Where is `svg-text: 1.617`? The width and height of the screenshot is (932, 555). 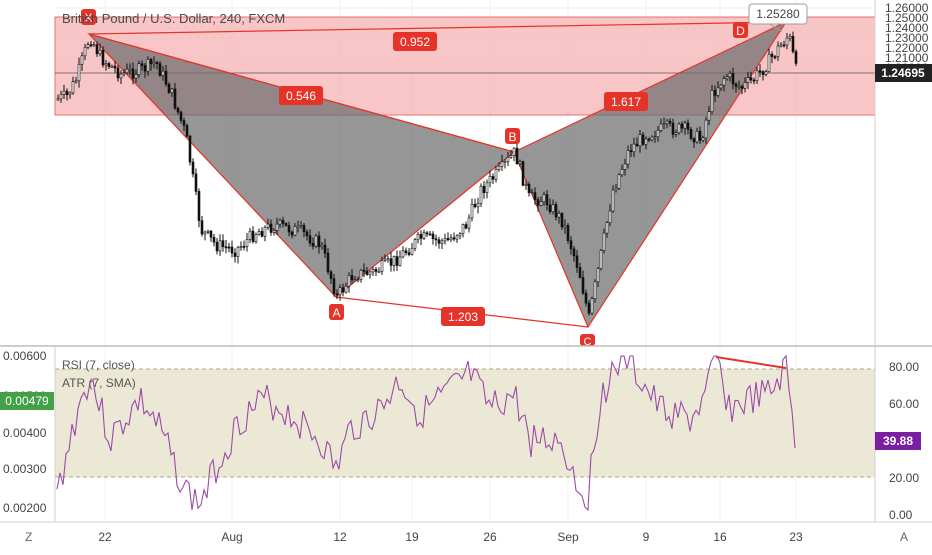 svg-text: 1.617 is located at coordinates (626, 102).